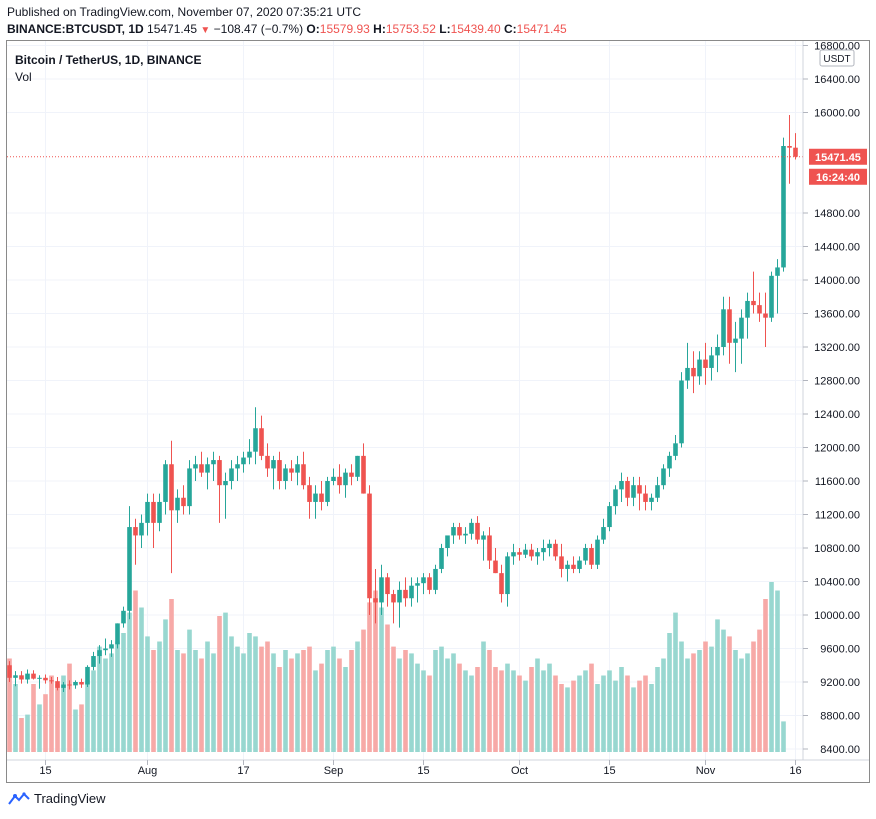 Image resolution: width=876 pixels, height=819 pixels. Describe the element at coordinates (837, 449) in the screenshot. I see `price-tick-label: 12000.00` at that location.